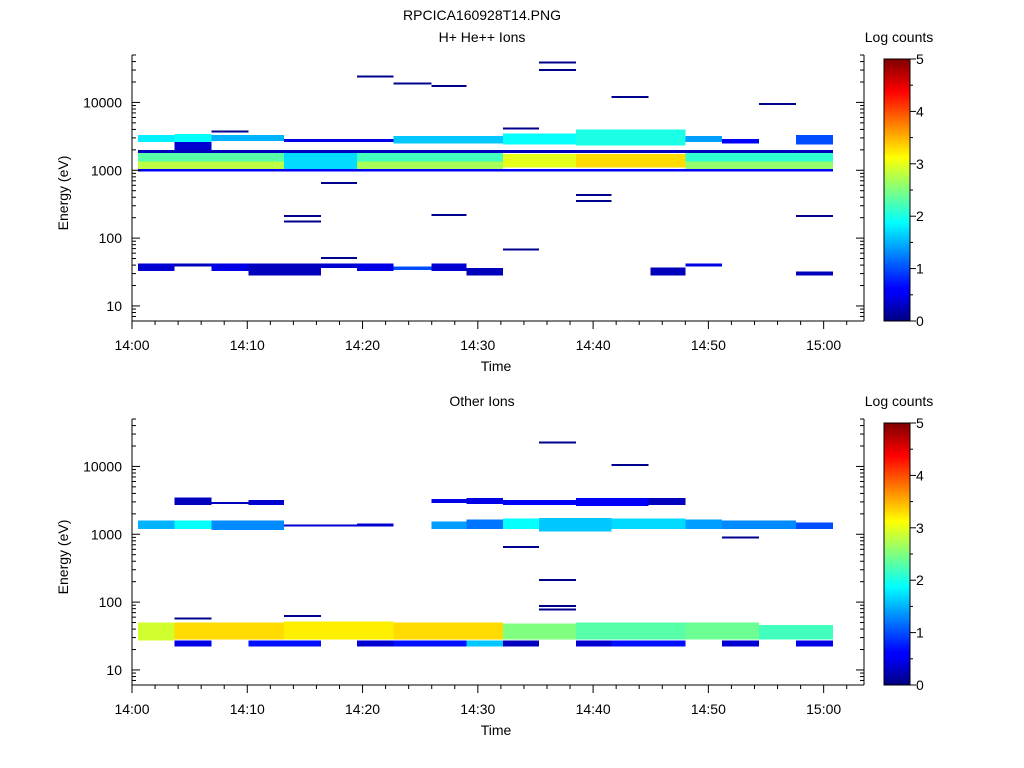 The width and height of the screenshot is (1024, 768). What do you see at coordinates (481, 401) in the screenshot?
I see `panel-title: Other Ions` at bounding box center [481, 401].